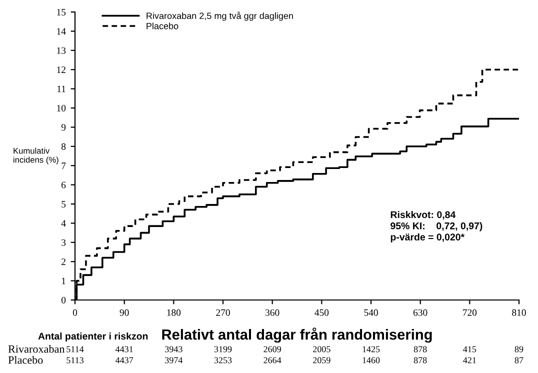  Describe the element at coordinates (321, 312) in the screenshot. I see `x-tick-label: 450` at that location.